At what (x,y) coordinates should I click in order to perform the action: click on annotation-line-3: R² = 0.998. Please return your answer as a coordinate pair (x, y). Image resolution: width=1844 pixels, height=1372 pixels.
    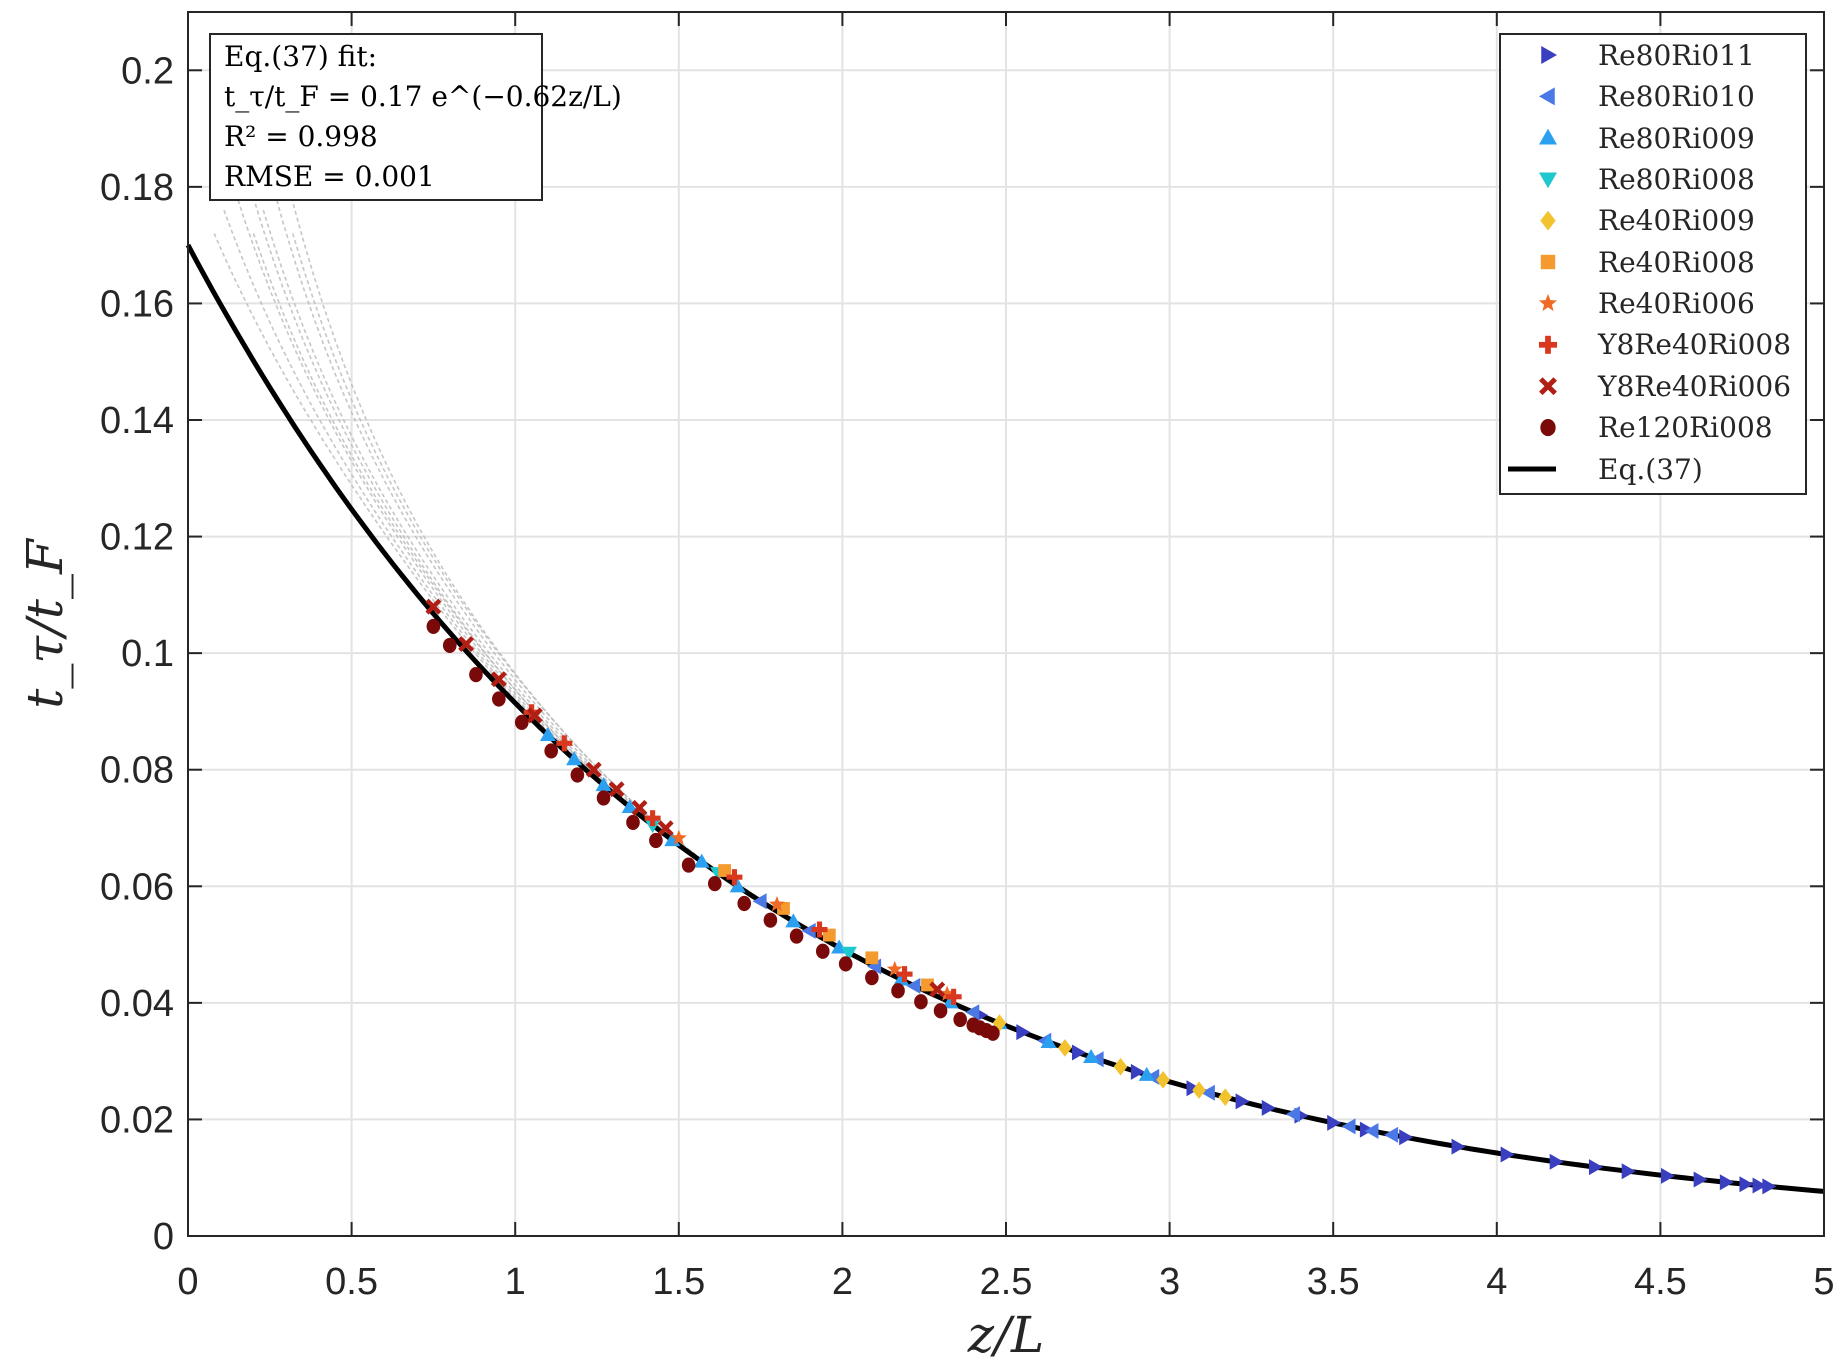
    Looking at the image, I should click on (301, 136).